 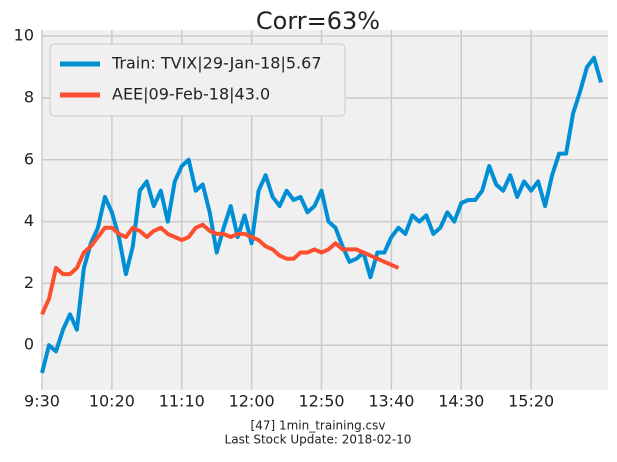 What do you see at coordinates (318, 21) in the screenshot?
I see `chart-title: Corr=63%` at bounding box center [318, 21].